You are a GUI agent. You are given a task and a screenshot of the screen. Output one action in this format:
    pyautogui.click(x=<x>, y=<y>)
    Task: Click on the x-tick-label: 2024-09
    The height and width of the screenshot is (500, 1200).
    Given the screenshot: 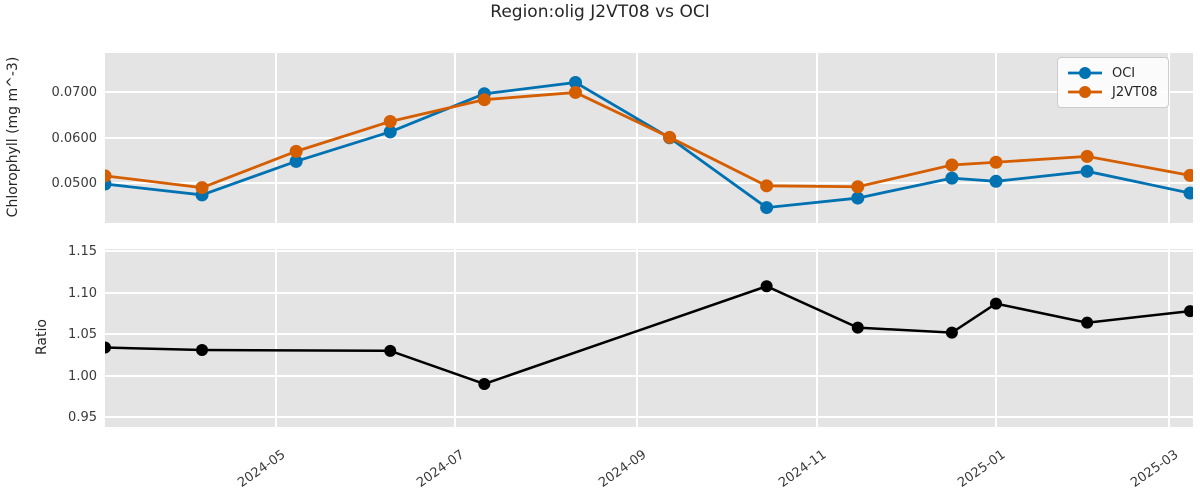 What is the action you would take?
    pyautogui.click(x=623, y=469)
    